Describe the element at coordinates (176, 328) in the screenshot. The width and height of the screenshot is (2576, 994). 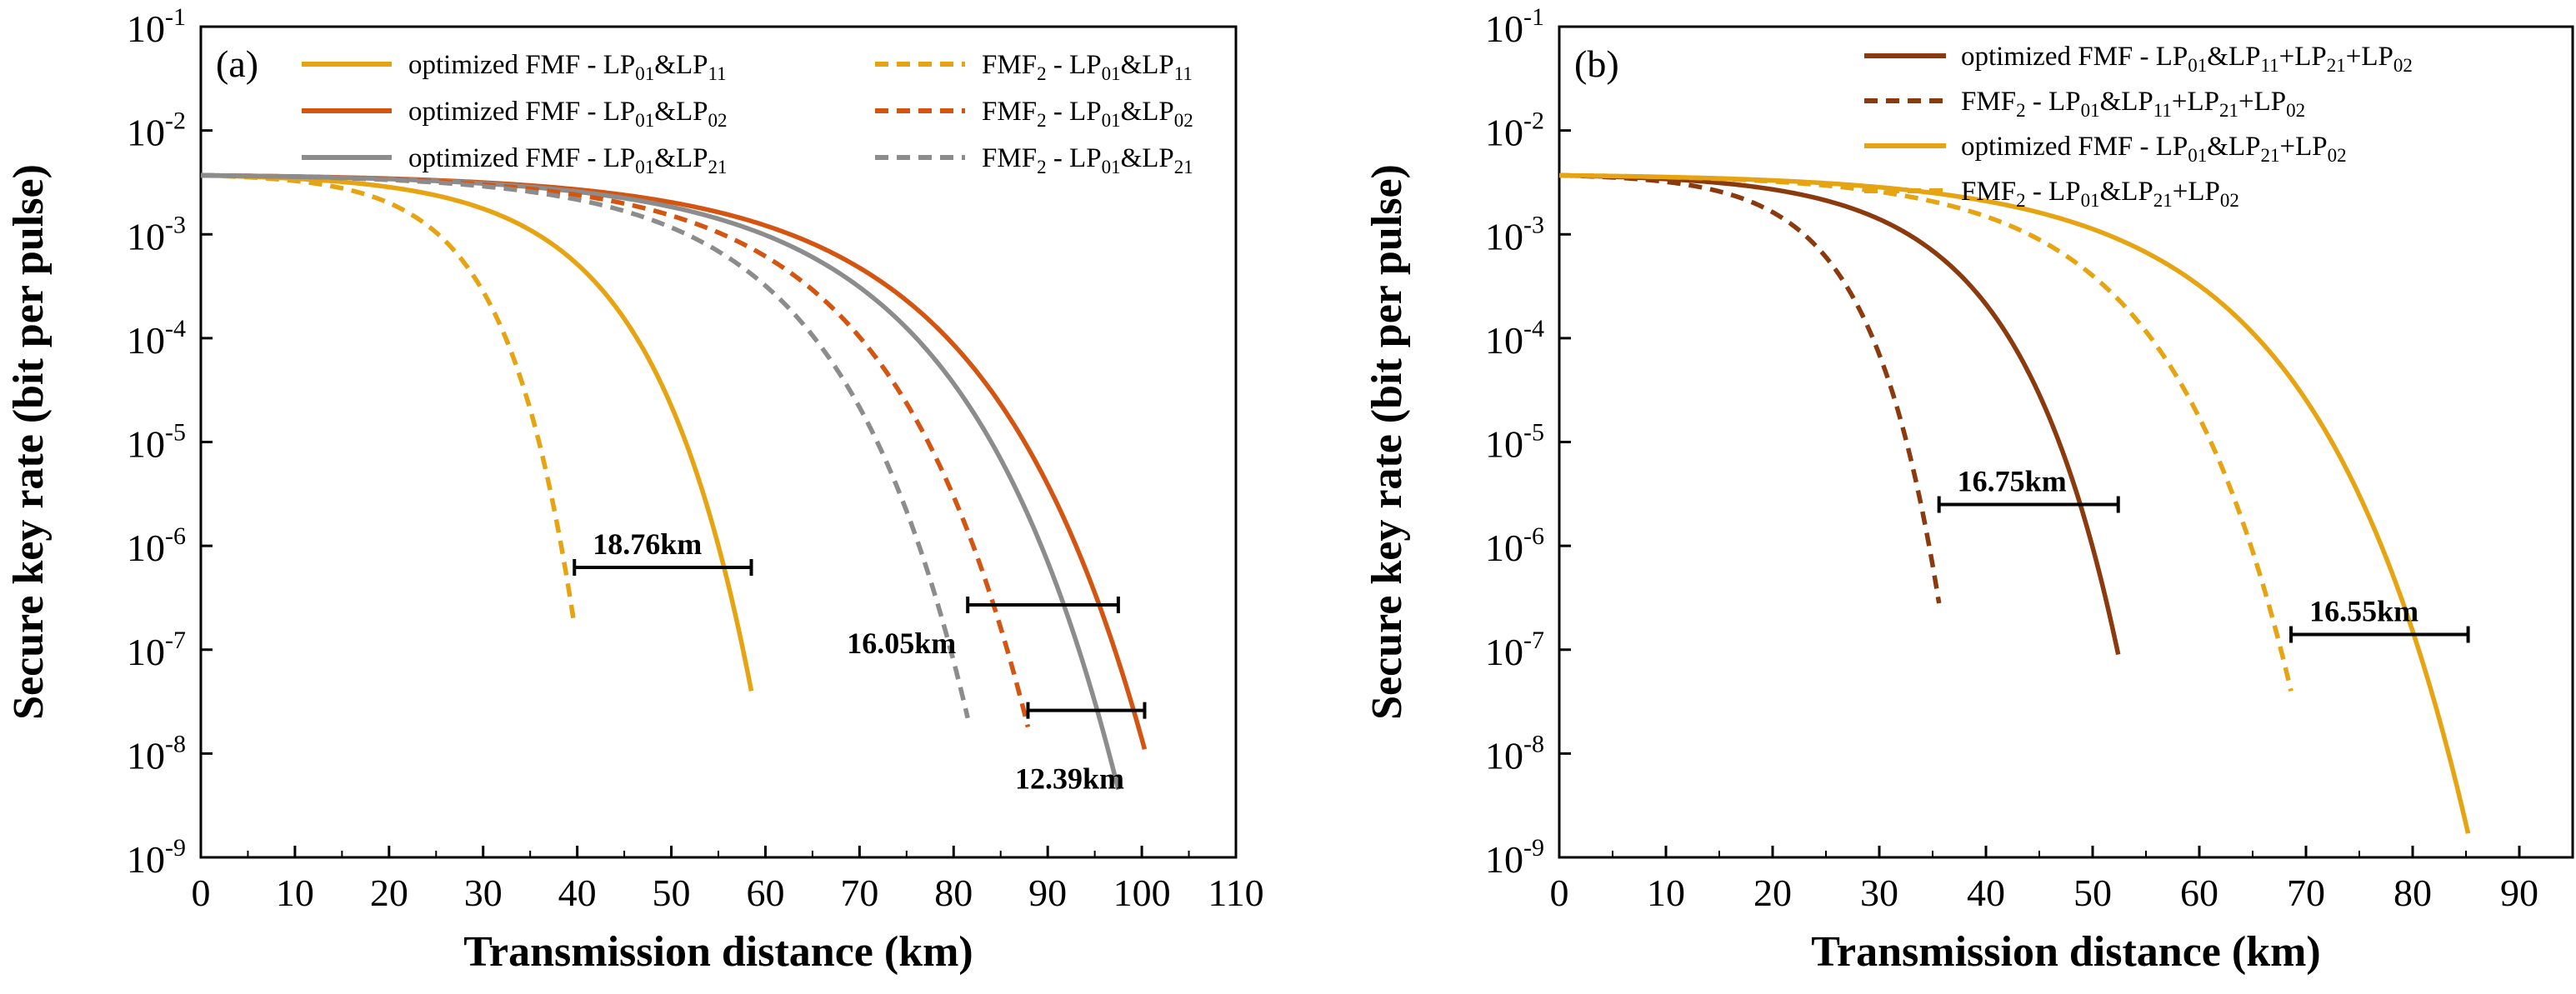
I see `y-tick-exponent: -4` at that location.